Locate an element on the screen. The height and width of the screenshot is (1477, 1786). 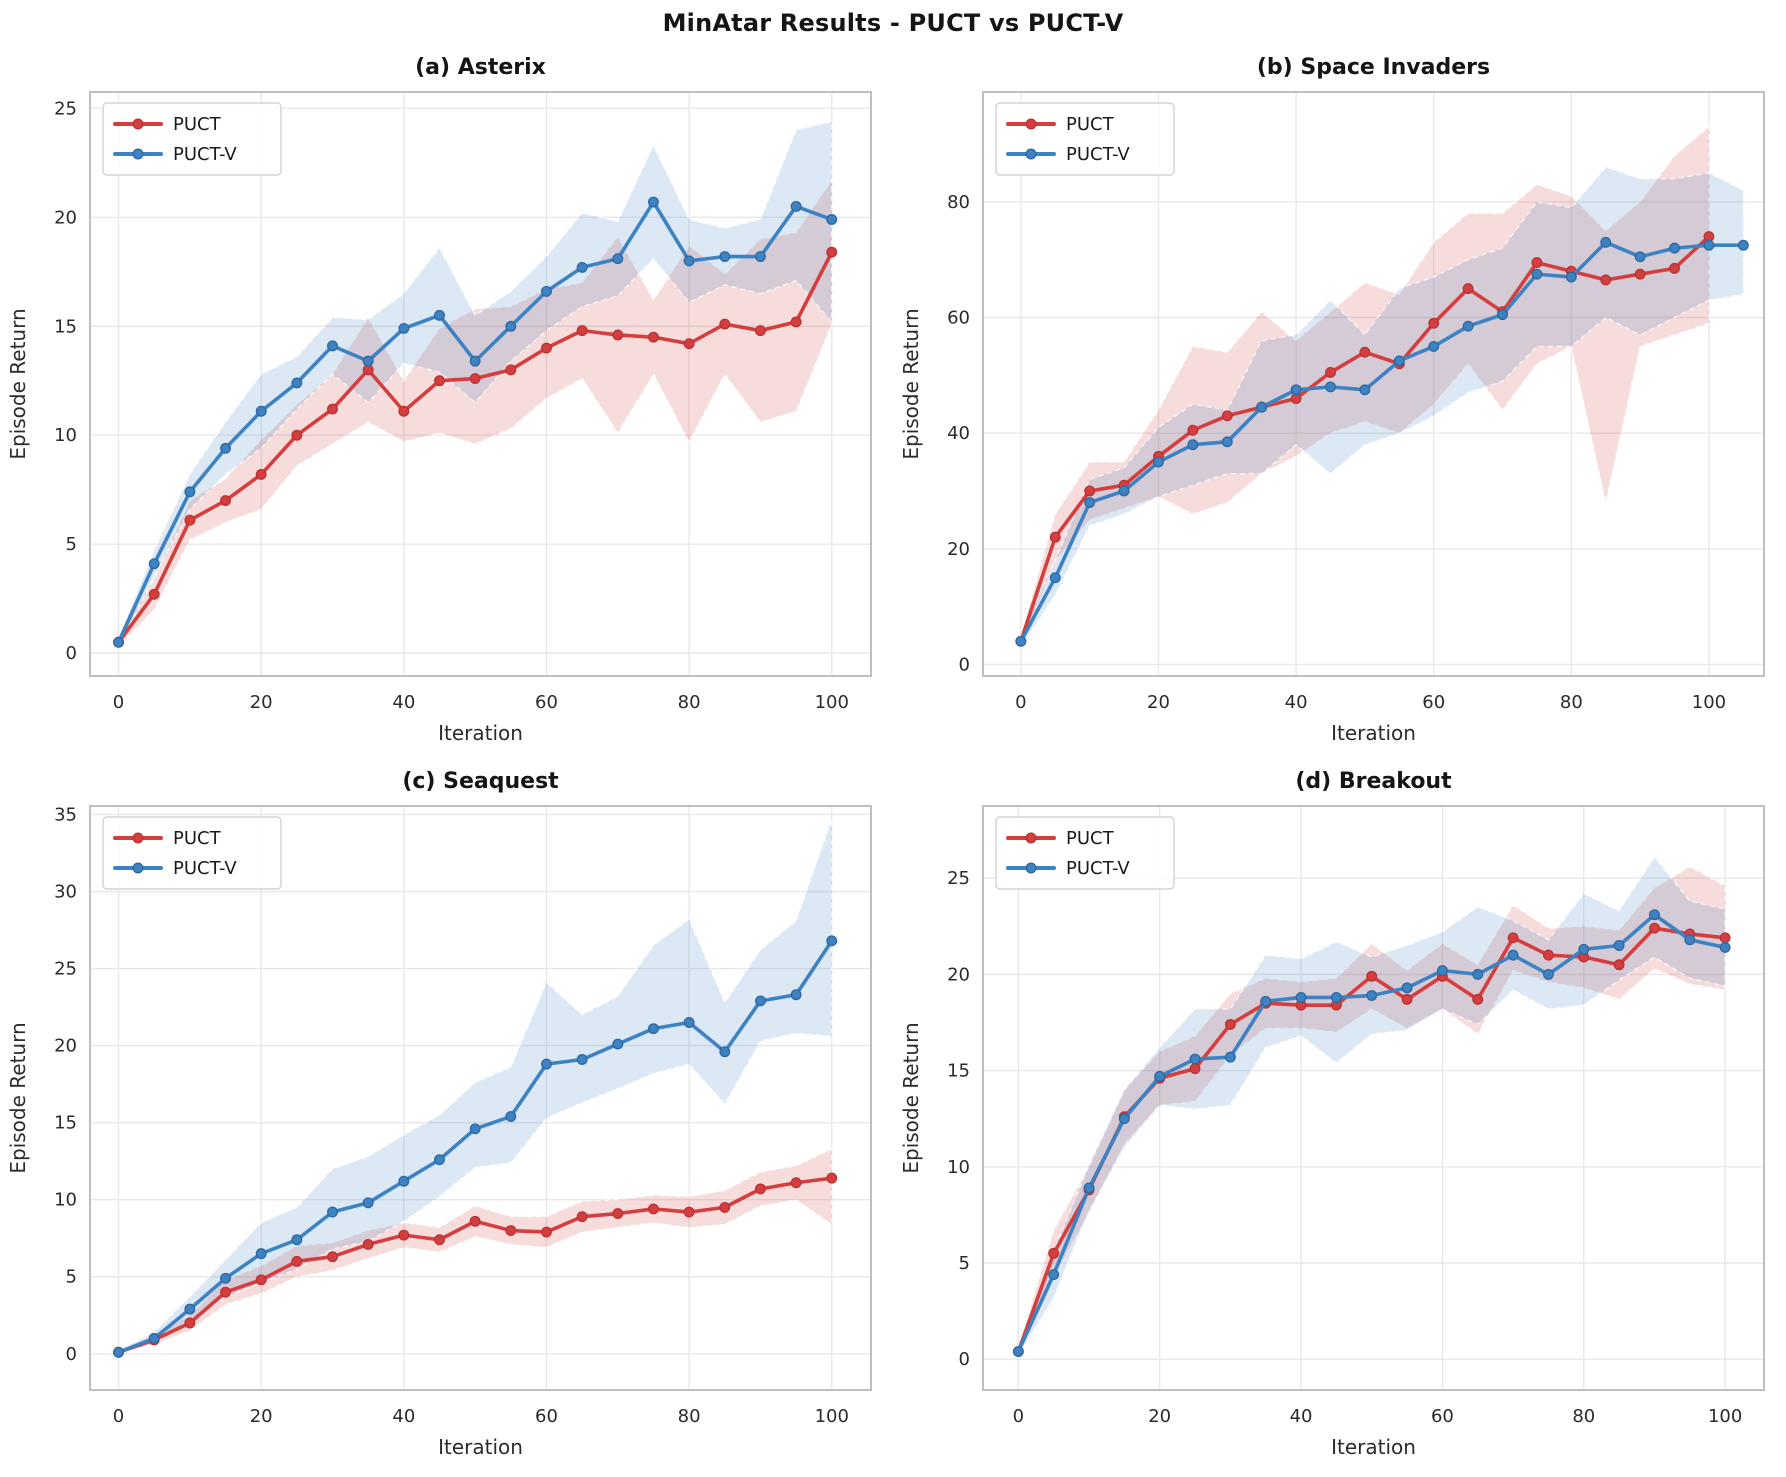
y-axis-label: Episode Return is located at coordinates (18, 383).